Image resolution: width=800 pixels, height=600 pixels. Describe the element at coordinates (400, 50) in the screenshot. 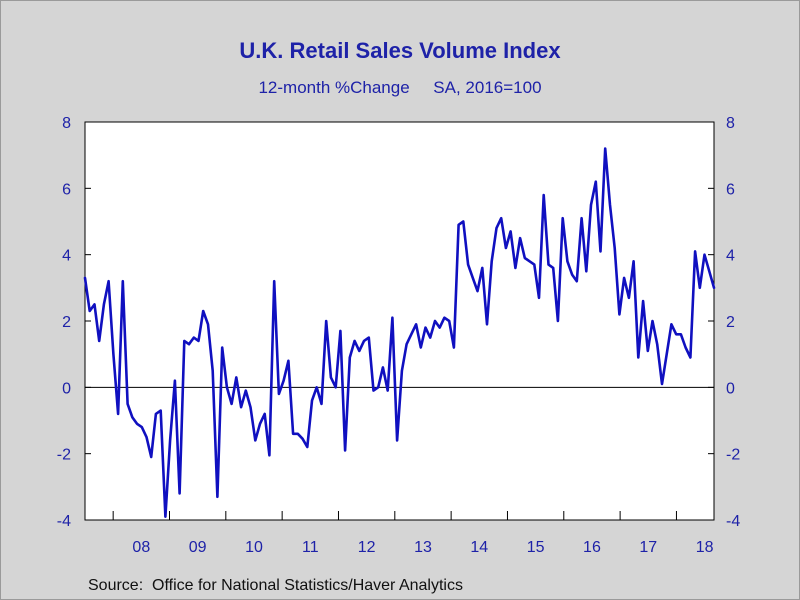

I see `chart-title: U.K. Retail Sales Volume Index` at that location.